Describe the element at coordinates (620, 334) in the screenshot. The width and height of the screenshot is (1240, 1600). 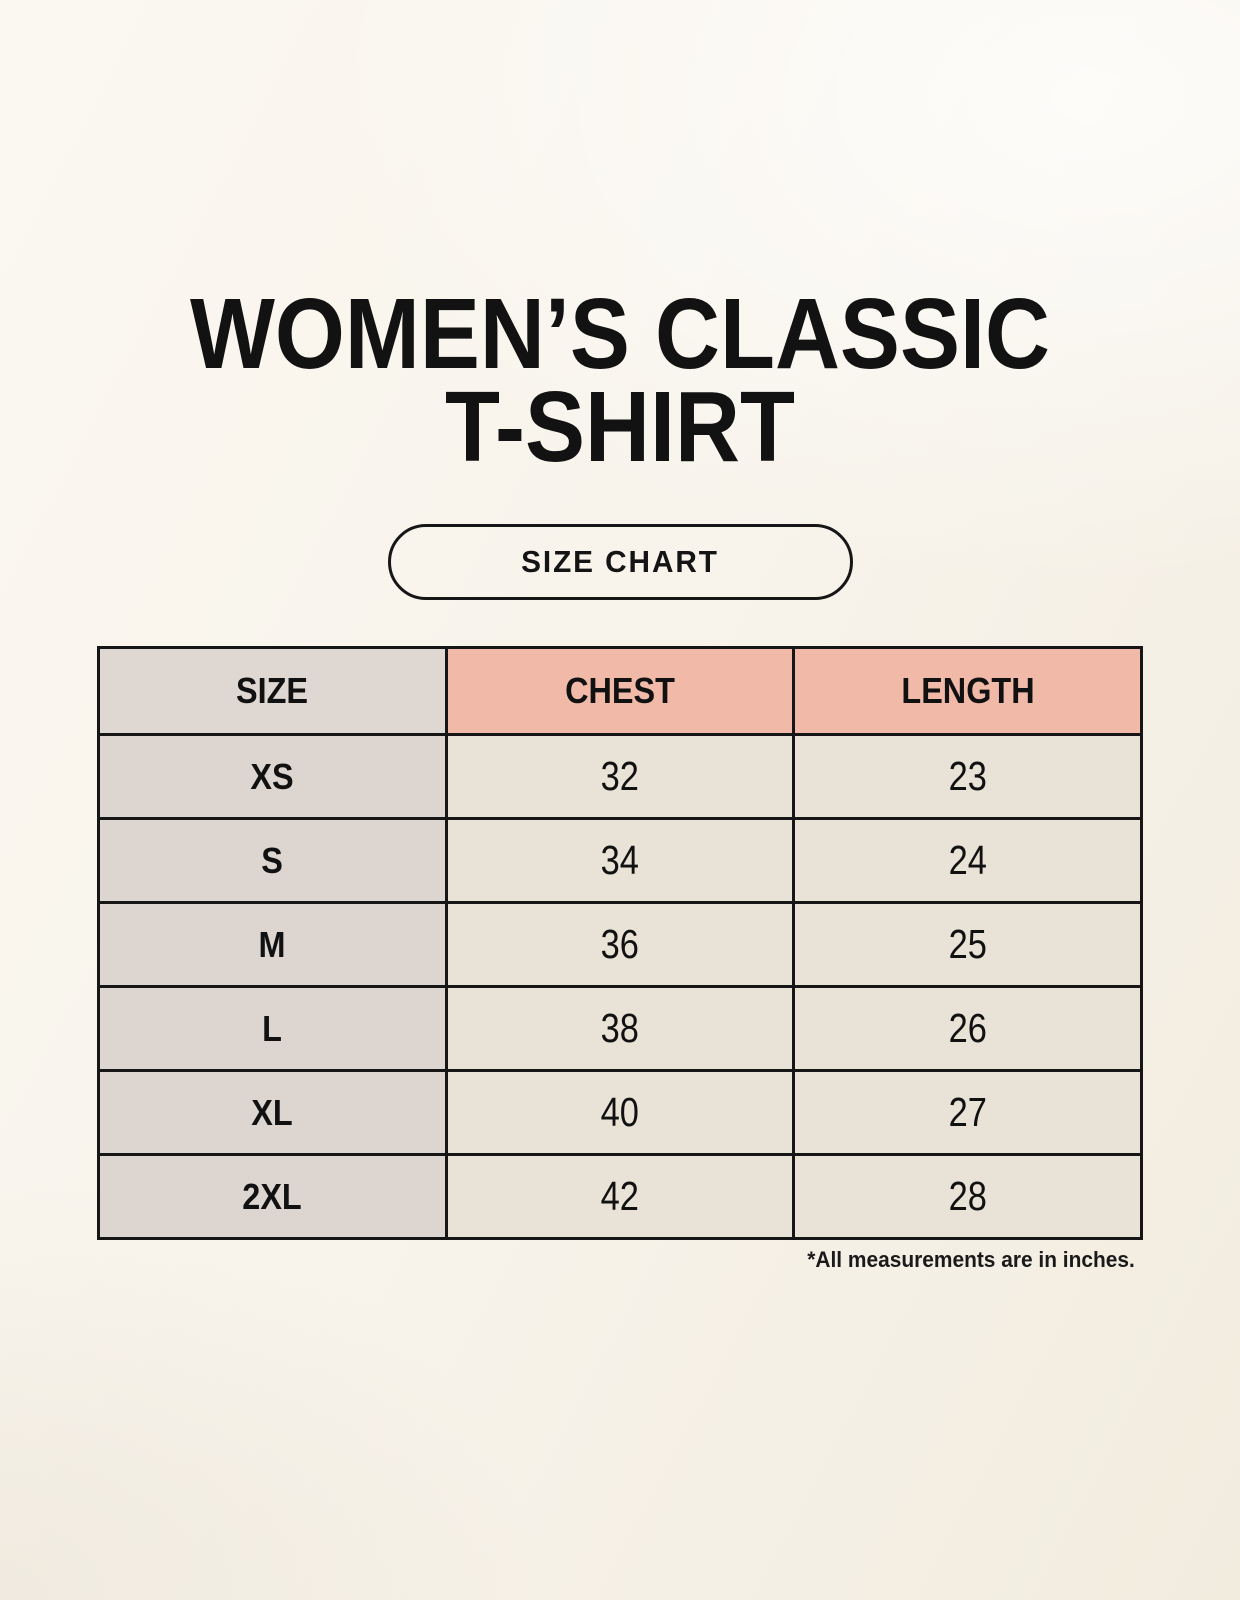
I see `page-title-line-1: WOMEN’S CLASSIC` at that location.